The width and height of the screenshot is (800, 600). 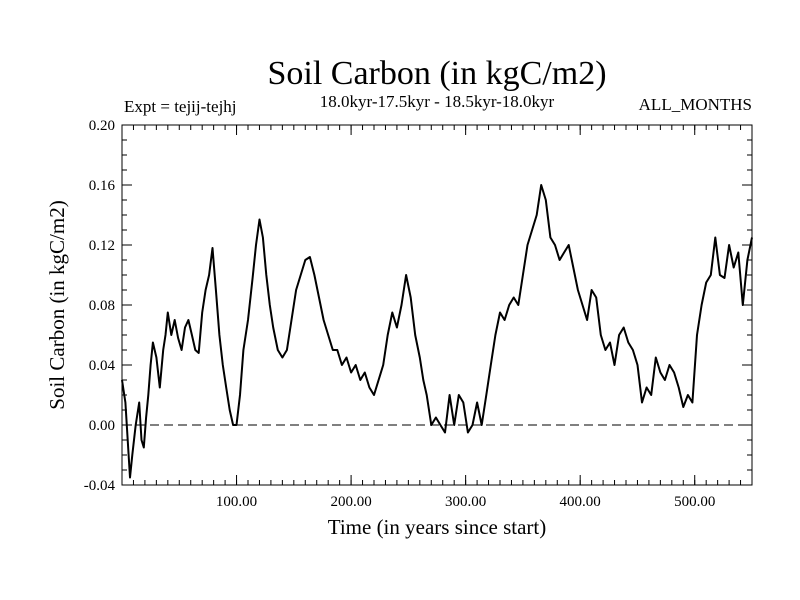 What do you see at coordinates (102, 246) in the screenshot?
I see `y-tick-label: 0.12` at bounding box center [102, 246].